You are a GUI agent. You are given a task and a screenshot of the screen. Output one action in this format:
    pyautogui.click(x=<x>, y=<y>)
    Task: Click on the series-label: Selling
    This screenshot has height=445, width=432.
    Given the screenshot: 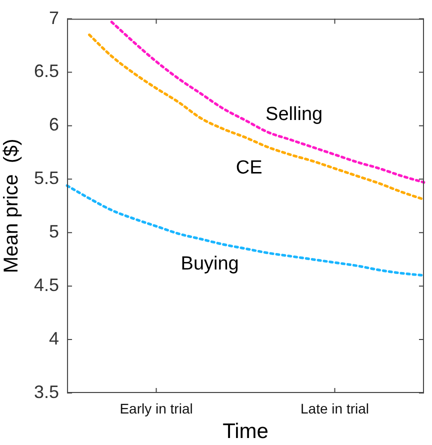 What is the action you would take?
    pyautogui.click(x=294, y=115)
    